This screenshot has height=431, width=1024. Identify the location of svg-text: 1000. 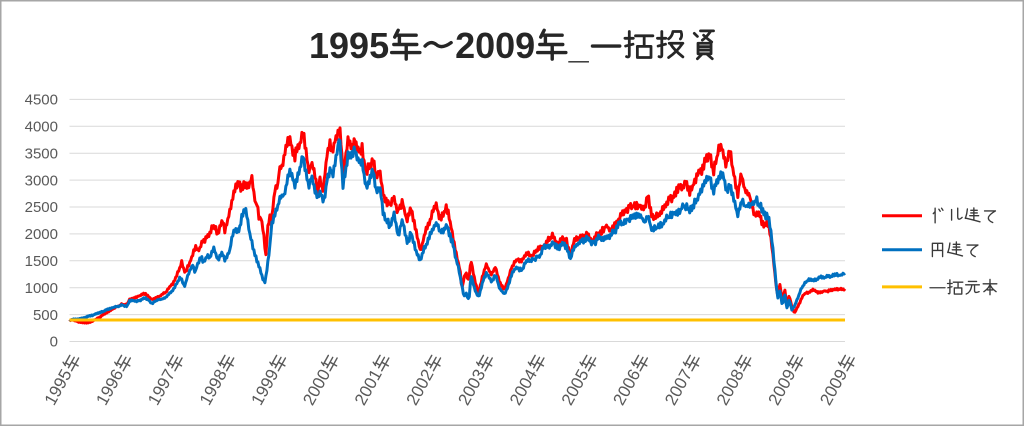
(41, 288).